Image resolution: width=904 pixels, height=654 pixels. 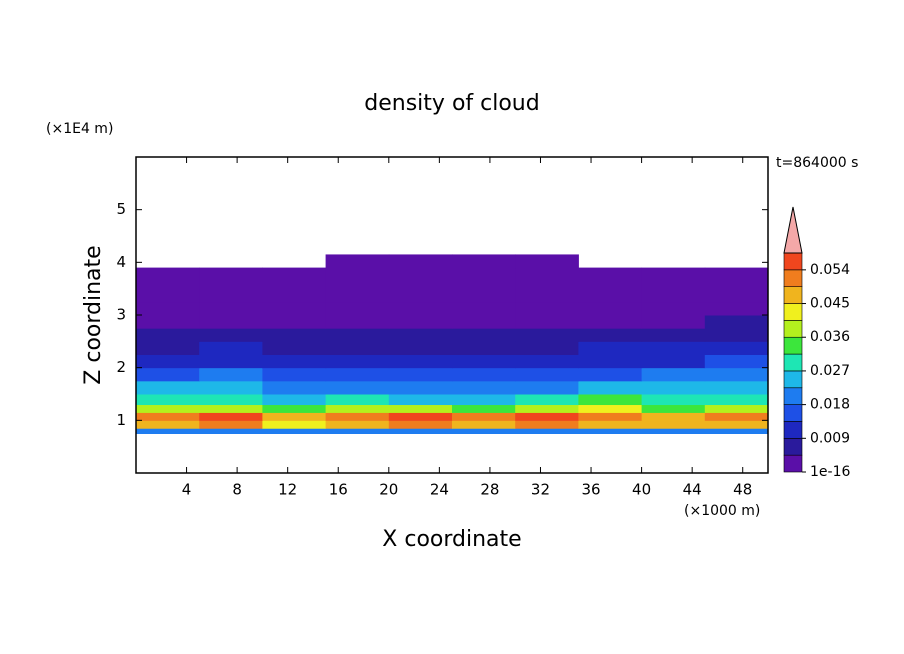 What do you see at coordinates (641, 490) in the screenshot?
I see `x-tick-label: 40` at bounding box center [641, 490].